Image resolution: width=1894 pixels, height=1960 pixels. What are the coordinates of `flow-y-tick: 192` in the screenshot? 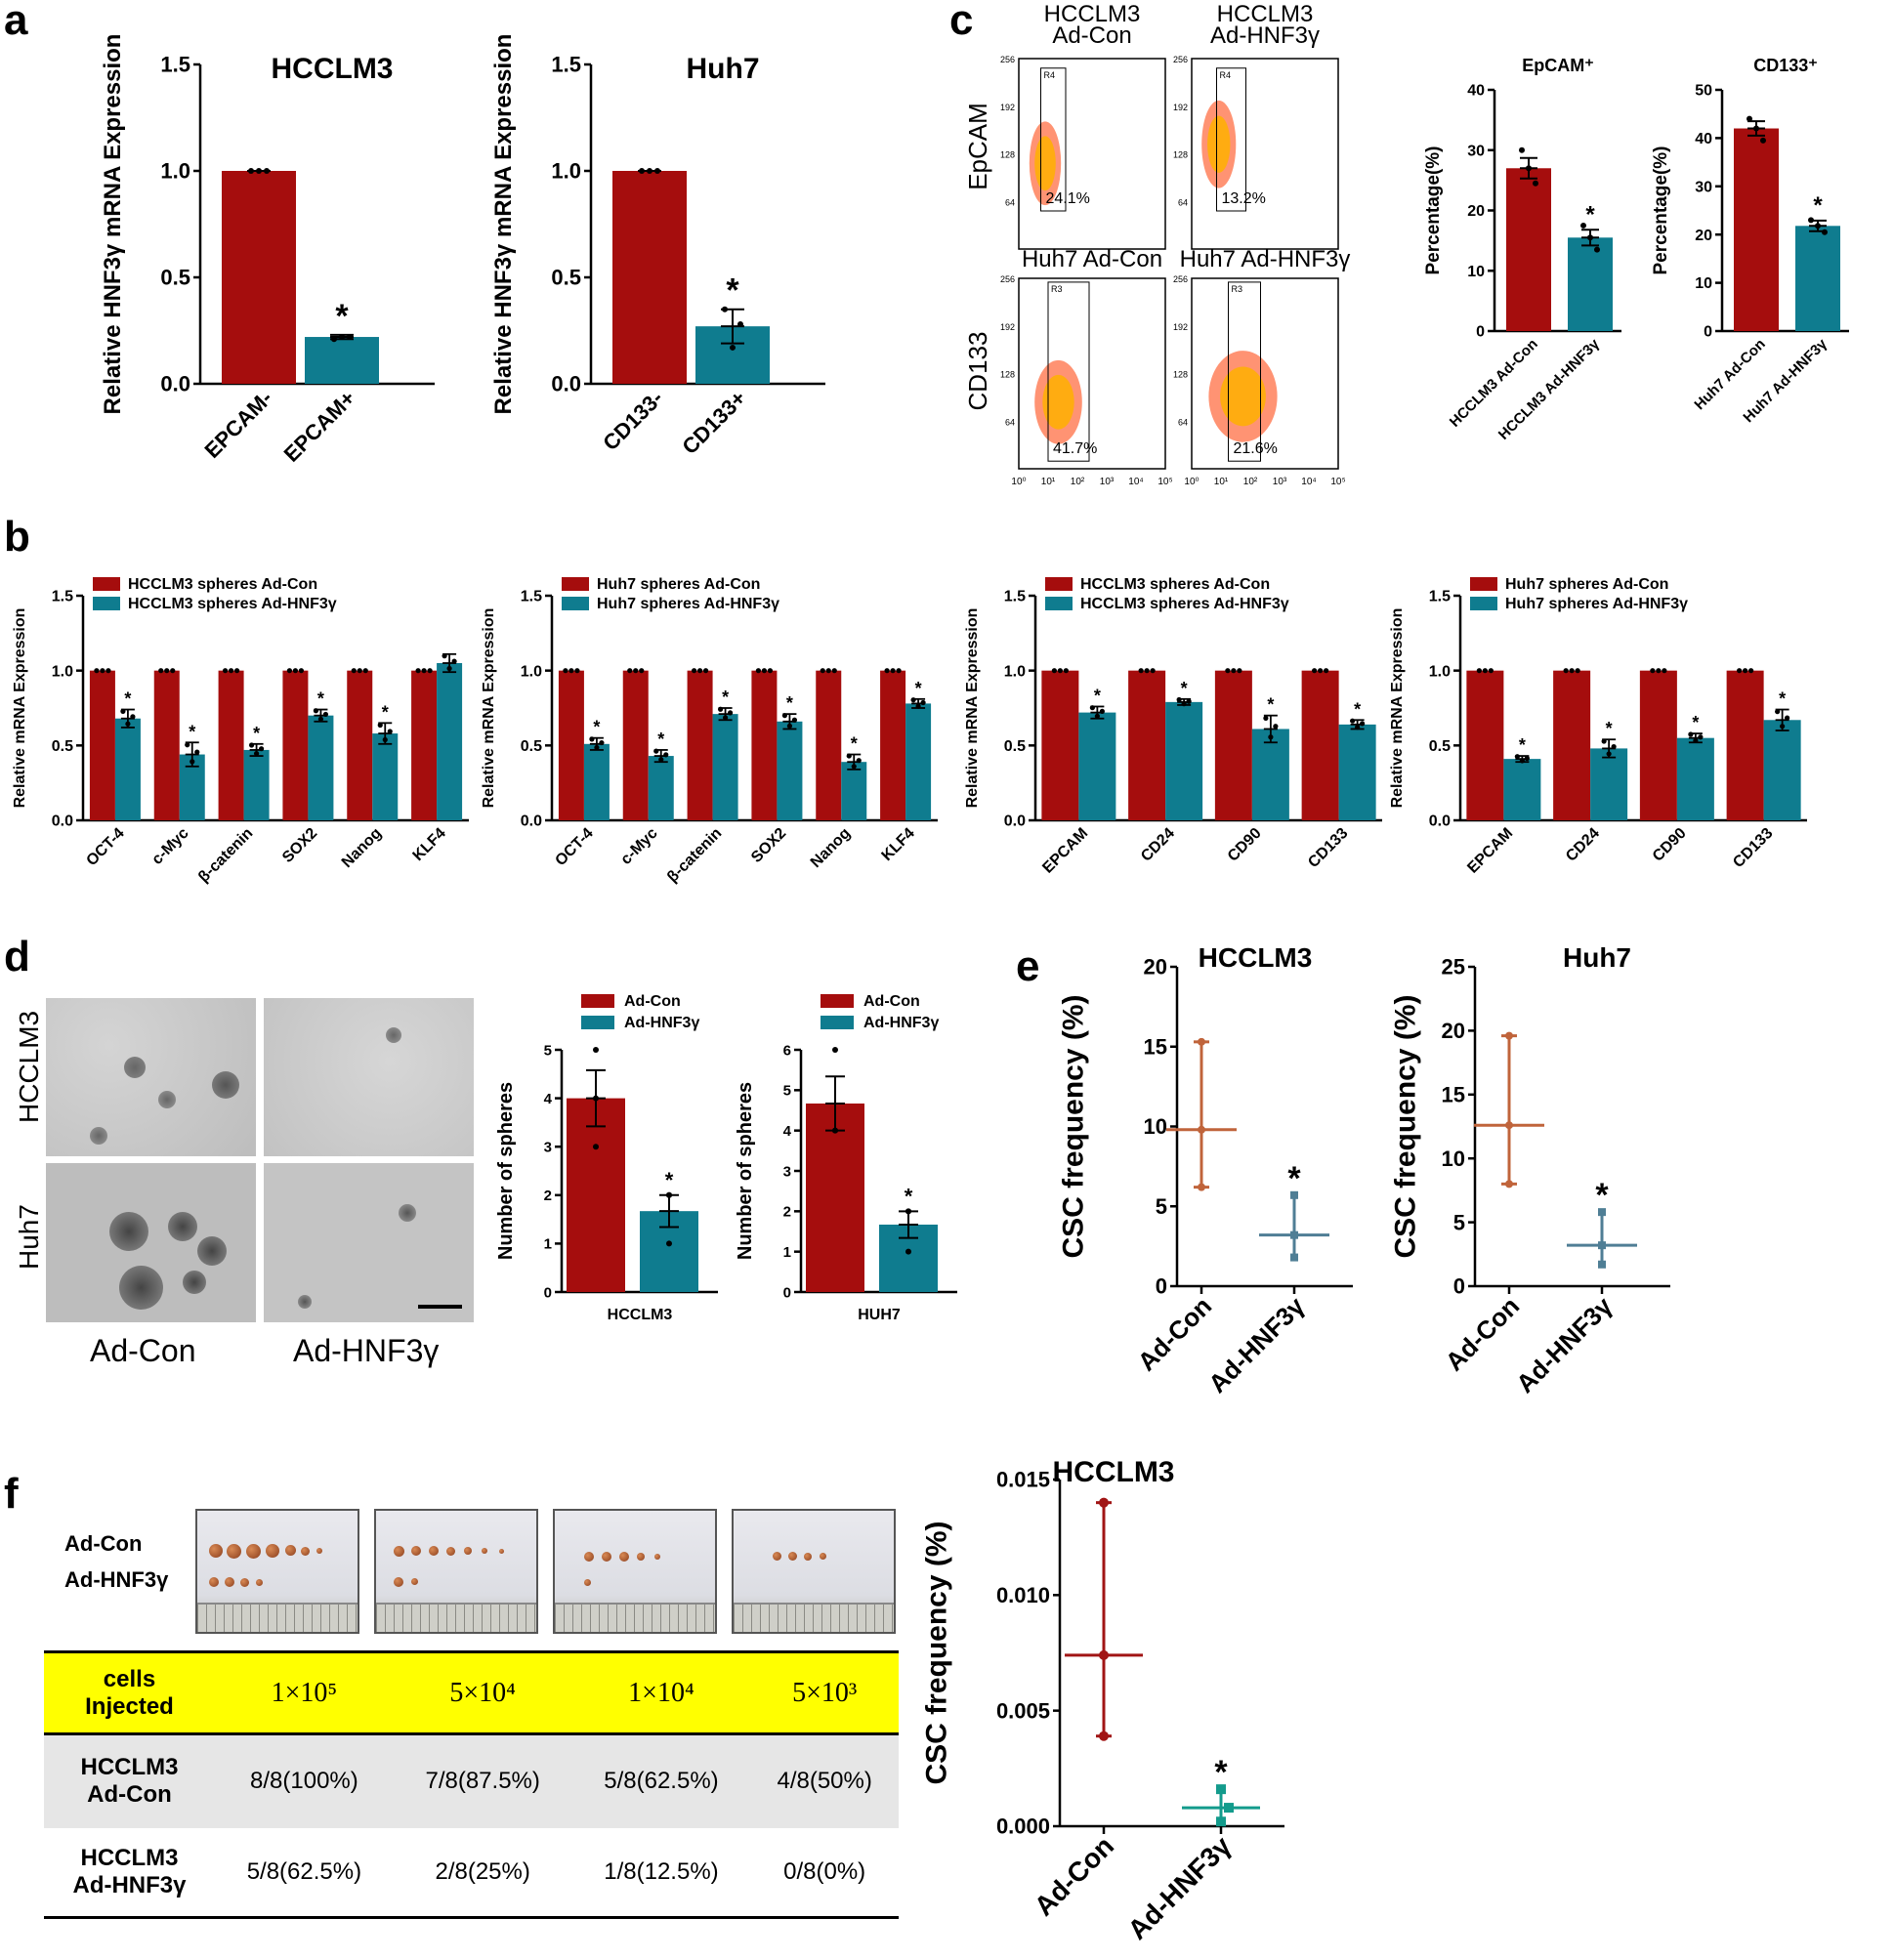 It's located at (1180, 327).